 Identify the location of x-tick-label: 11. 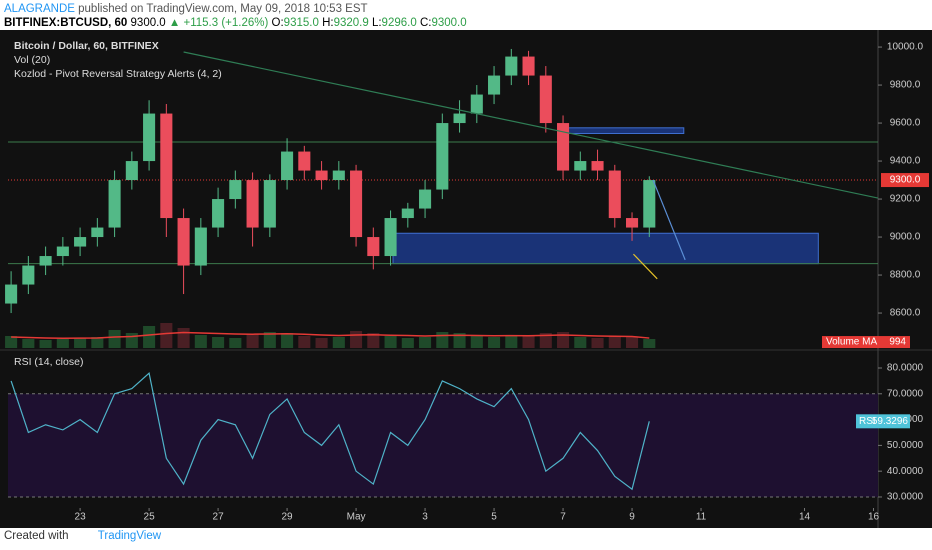
(701, 517).